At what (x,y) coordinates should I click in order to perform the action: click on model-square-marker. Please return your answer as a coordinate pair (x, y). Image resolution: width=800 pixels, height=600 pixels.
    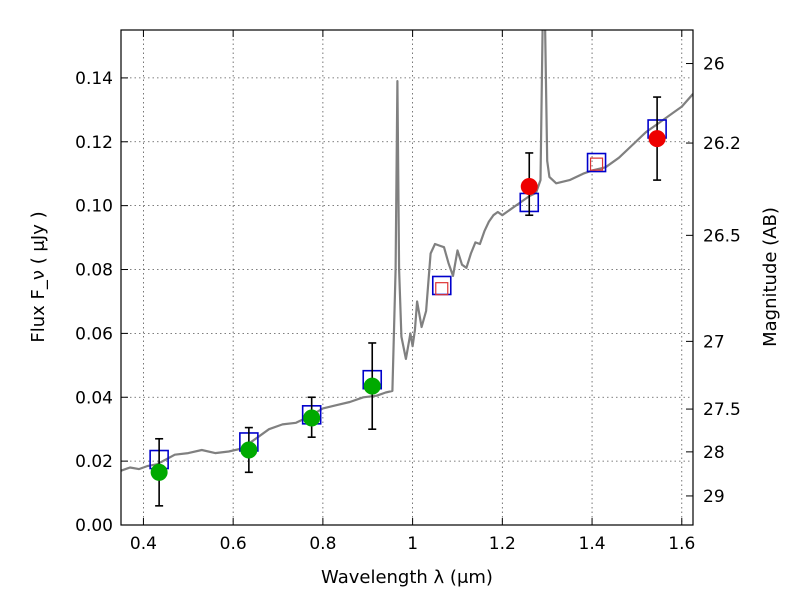
    Looking at the image, I should click on (596, 162).